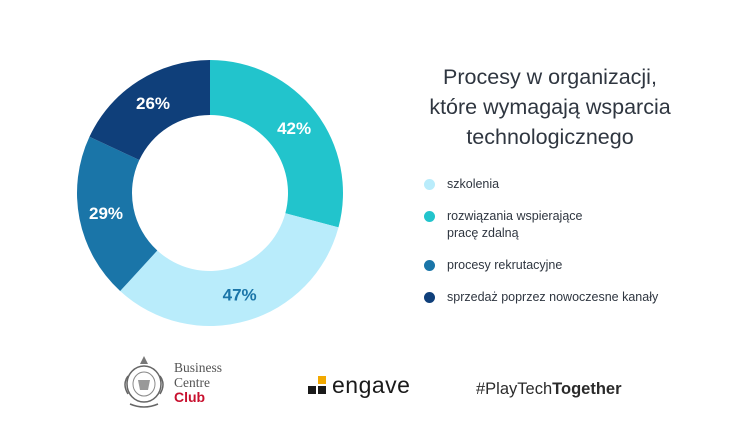  What do you see at coordinates (171, 382) in the screenshot?
I see `business-centre-club-logo: Business Centre Club` at bounding box center [171, 382].